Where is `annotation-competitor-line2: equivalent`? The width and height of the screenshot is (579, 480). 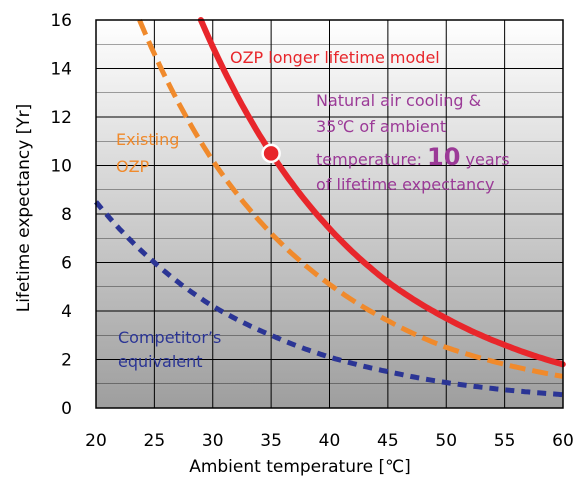 annotation-competitor-line2: equivalent is located at coordinates (160, 361).